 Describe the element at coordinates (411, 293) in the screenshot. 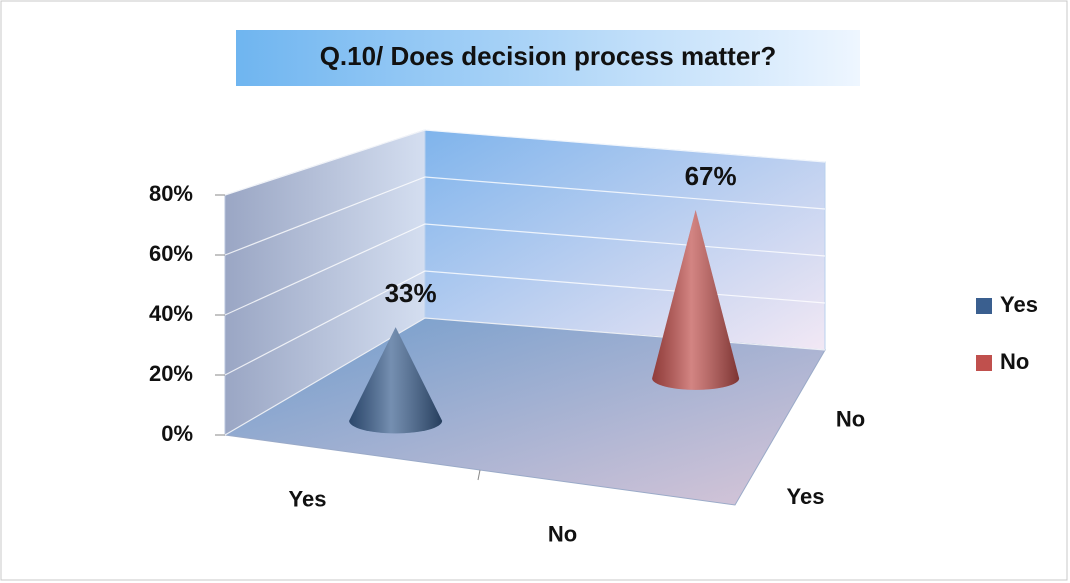

I see `value-label: 33%` at that location.